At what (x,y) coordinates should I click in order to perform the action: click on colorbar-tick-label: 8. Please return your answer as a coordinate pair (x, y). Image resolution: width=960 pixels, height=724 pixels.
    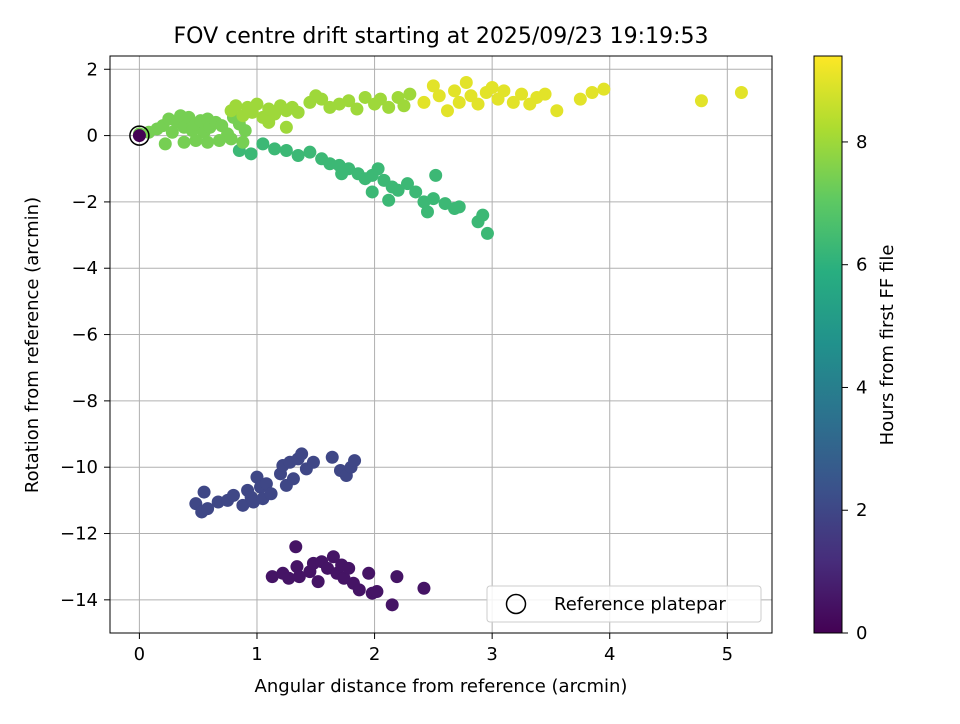
    Looking at the image, I should click on (861, 142).